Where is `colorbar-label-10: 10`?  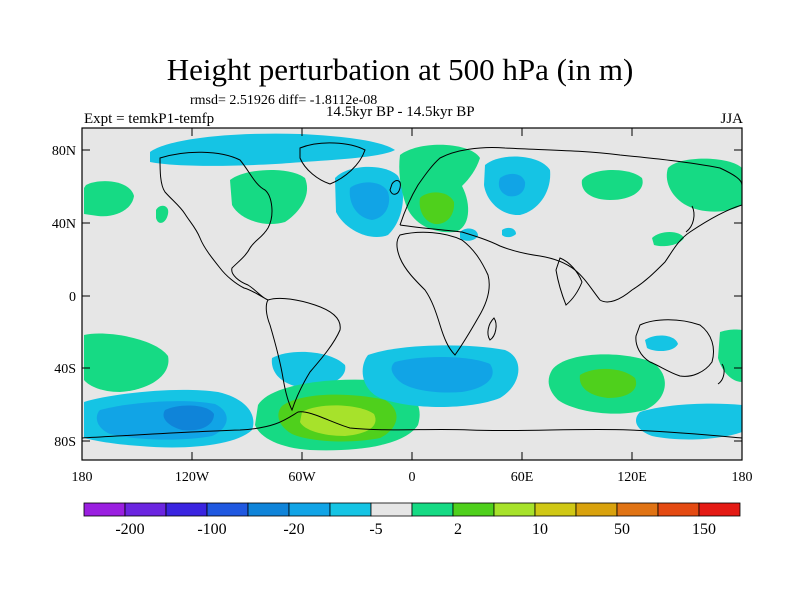
colorbar-label-10: 10 is located at coordinates (540, 529).